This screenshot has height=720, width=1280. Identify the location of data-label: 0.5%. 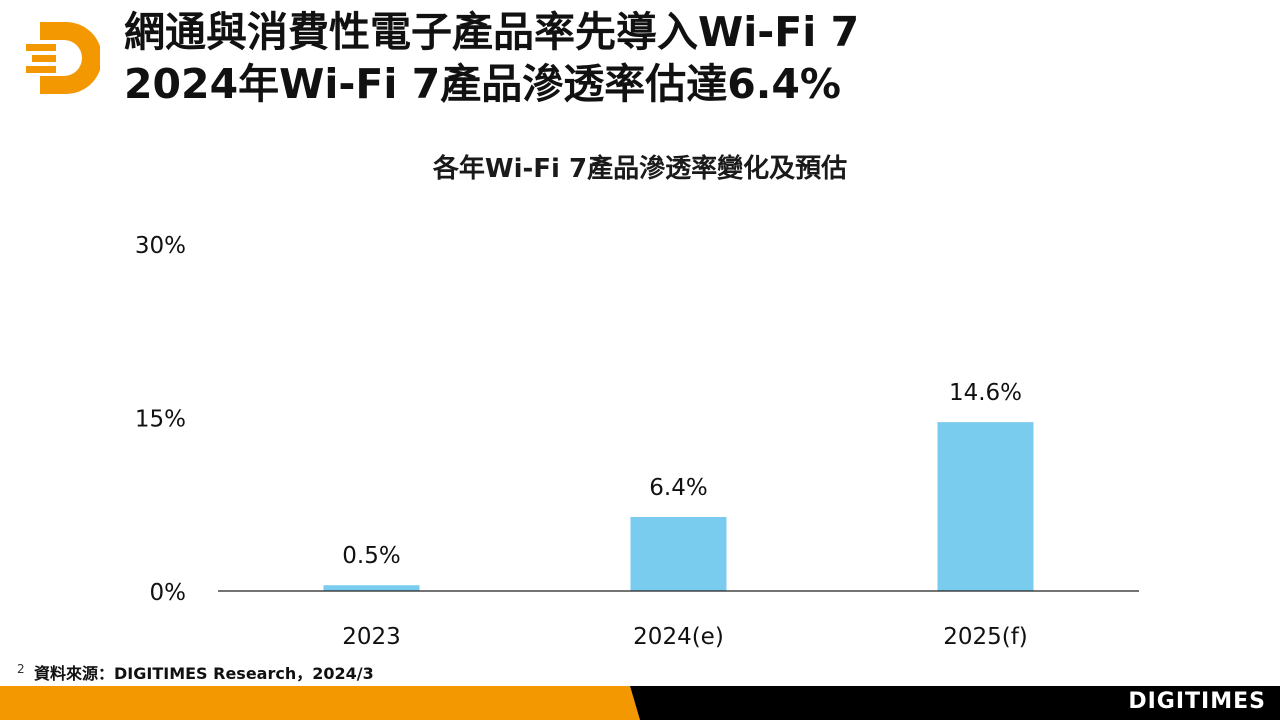
(371, 556).